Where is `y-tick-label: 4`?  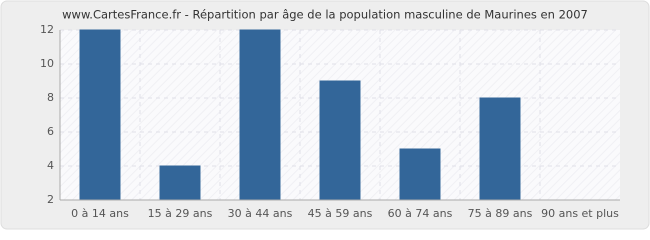
y-tick-label: 4 is located at coordinates (50, 165).